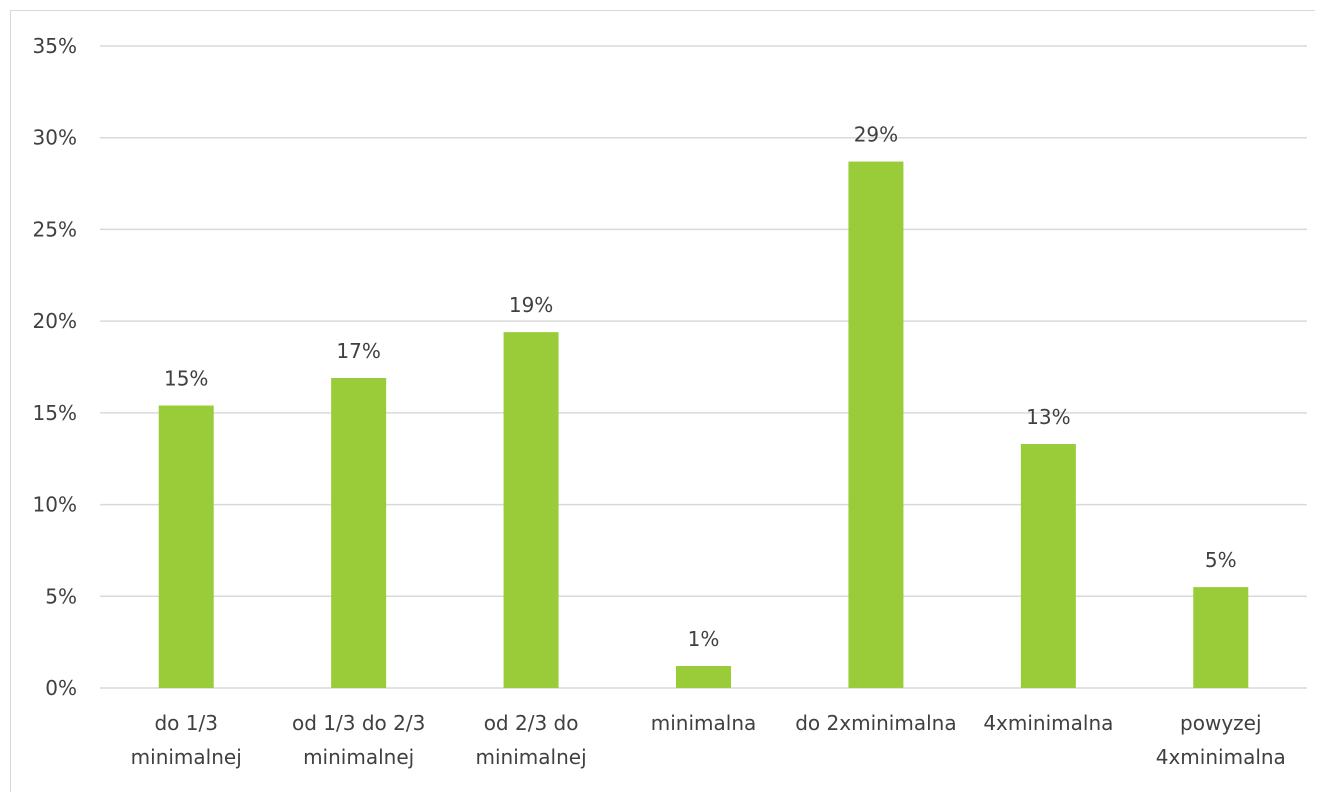 This screenshot has width=1317, height=793. Describe the element at coordinates (1048, 417) in the screenshot. I see `data-label: 13%` at that location.